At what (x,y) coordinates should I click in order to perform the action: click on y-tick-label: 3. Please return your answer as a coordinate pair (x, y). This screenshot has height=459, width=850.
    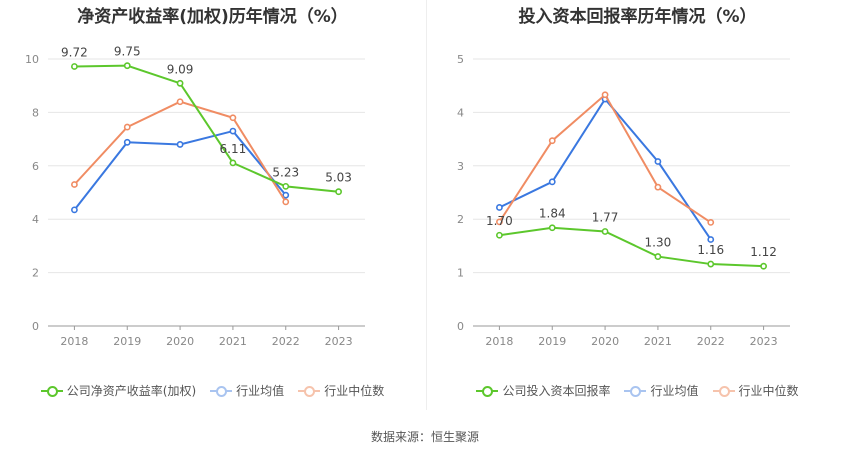
    Looking at the image, I should click on (460, 166).